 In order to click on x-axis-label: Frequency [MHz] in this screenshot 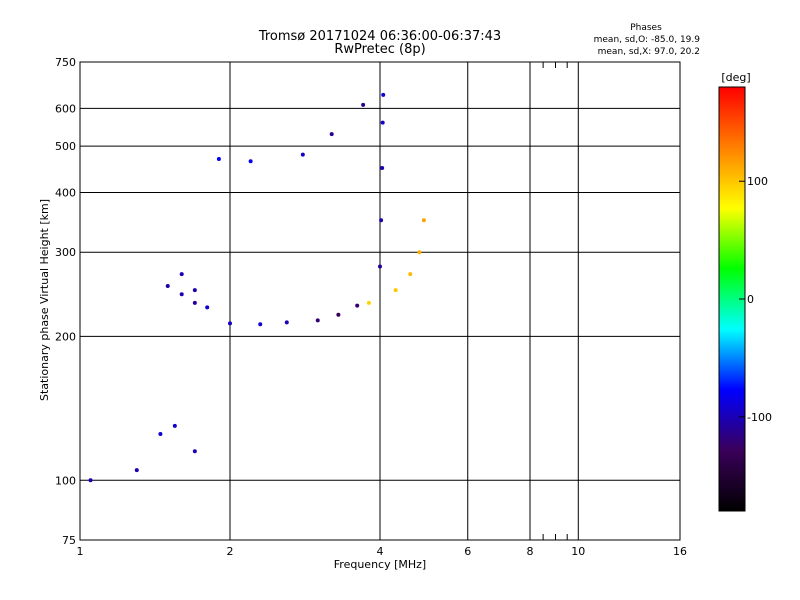, I will do `click(380, 564)`.